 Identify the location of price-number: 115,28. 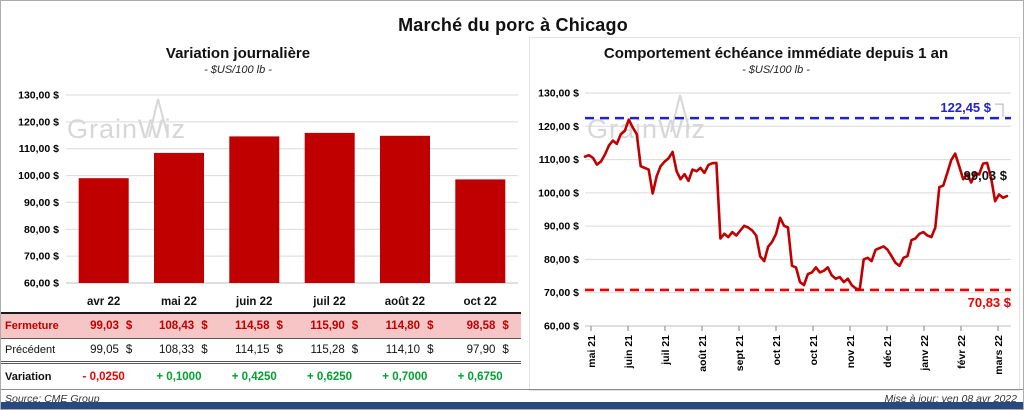
(327, 350).